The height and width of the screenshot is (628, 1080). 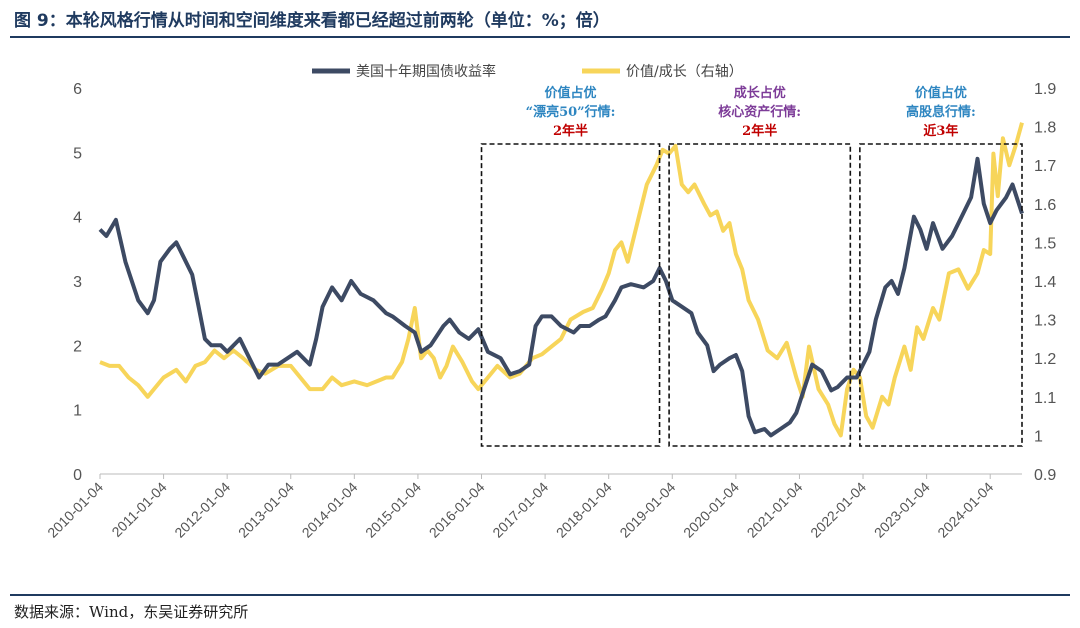 I want to click on legend: 美国十年期国债收益率 价值/成长（右轴）, so click(x=527, y=71).